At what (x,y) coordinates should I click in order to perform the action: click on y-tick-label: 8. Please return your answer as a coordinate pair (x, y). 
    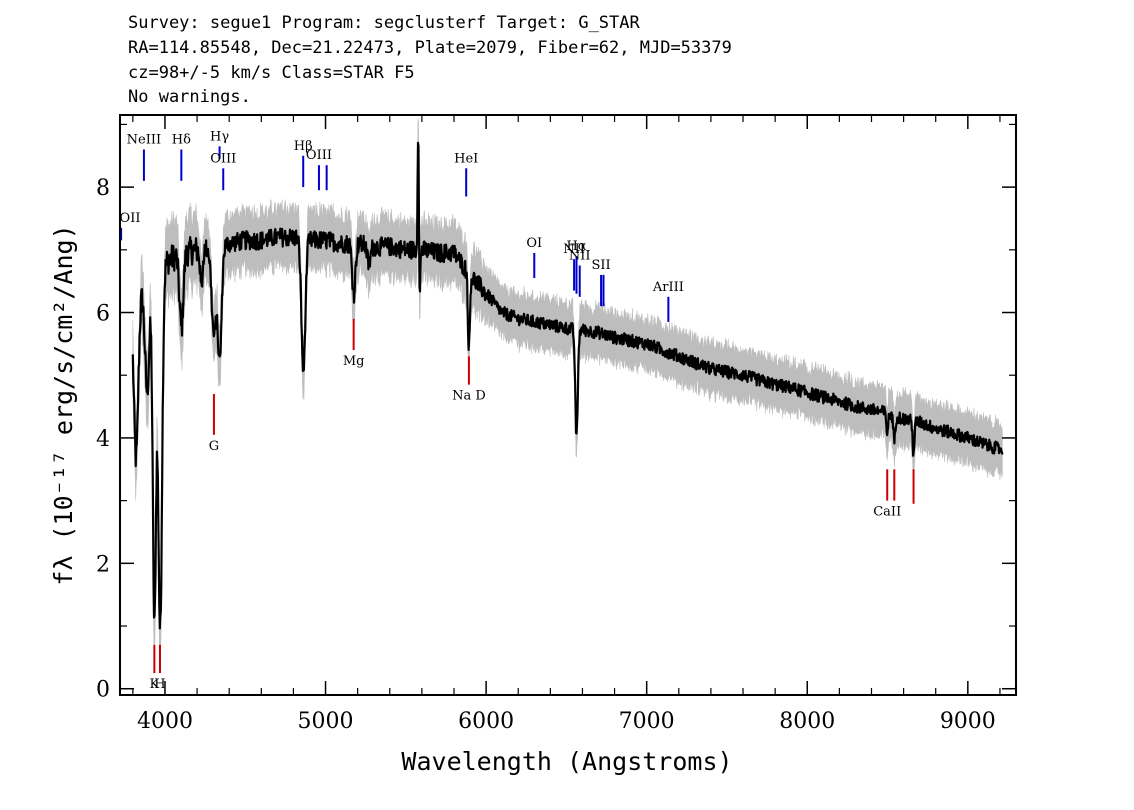
    Looking at the image, I should click on (103, 188).